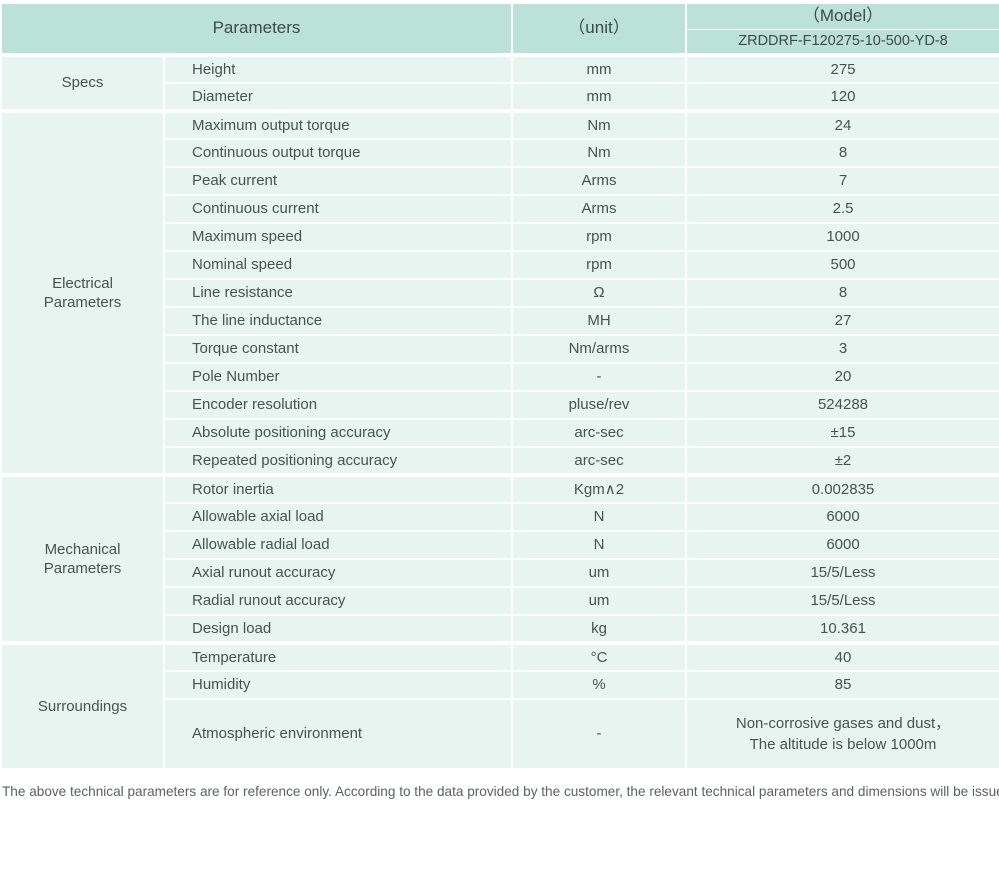  Describe the element at coordinates (500, 97) in the screenshot. I see `table-row: Diameter mm 120` at that location.